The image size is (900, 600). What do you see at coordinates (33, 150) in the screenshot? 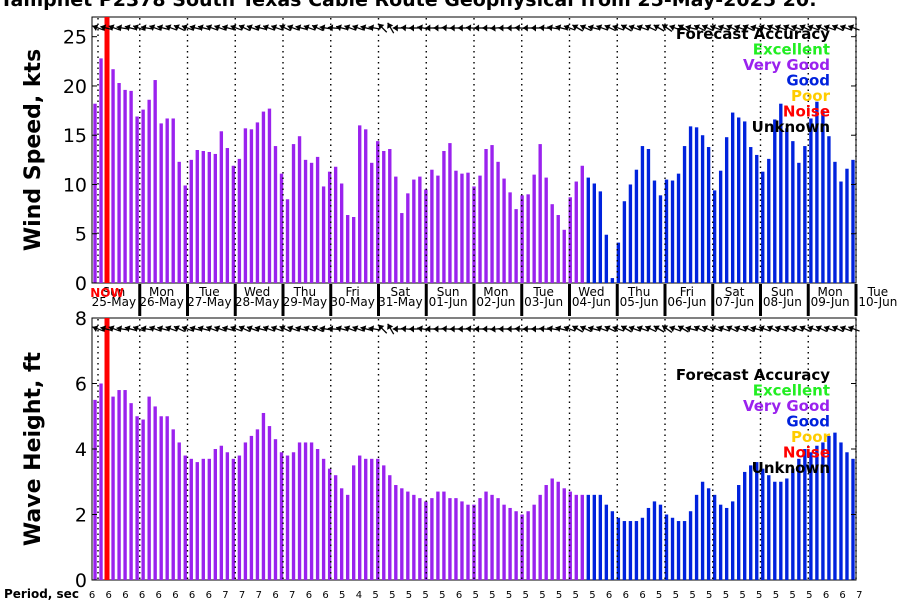
I see `wind-axis-label: Wind Speed, kts` at bounding box center [33, 150].